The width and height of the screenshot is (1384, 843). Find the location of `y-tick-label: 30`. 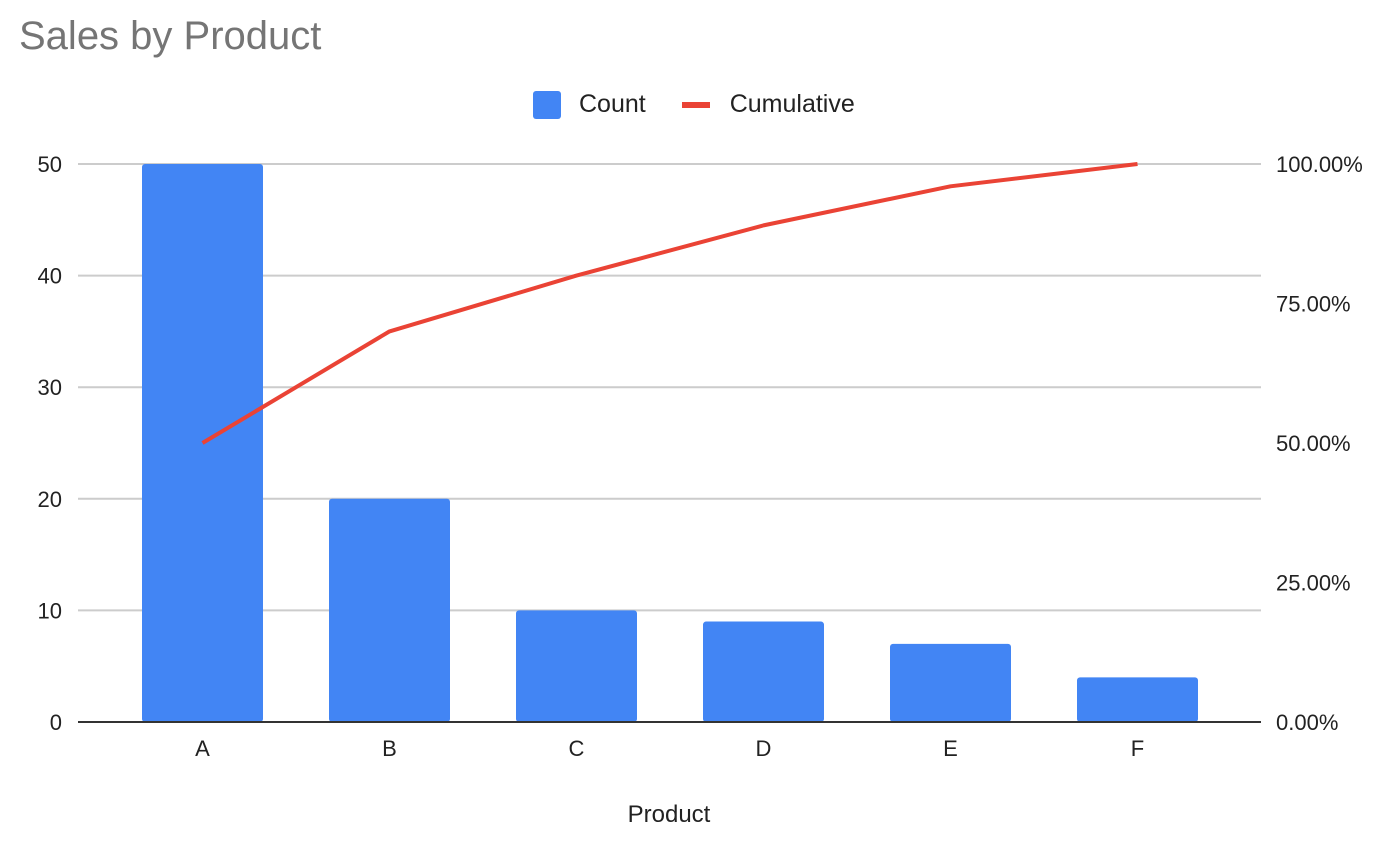

y-tick-label: 30 is located at coordinates (50, 387).